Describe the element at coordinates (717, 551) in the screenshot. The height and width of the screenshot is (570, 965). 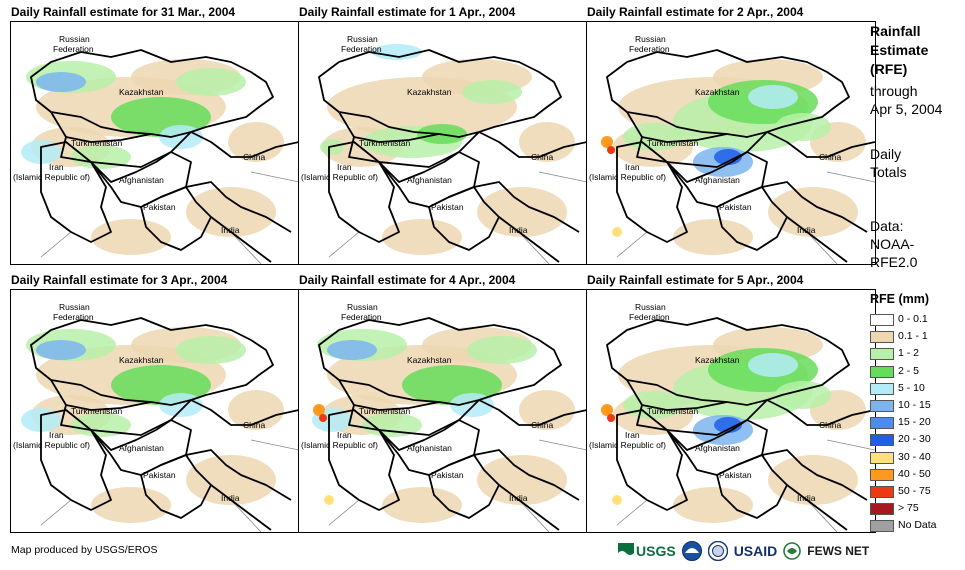
I see `dos-seal-icon` at that location.